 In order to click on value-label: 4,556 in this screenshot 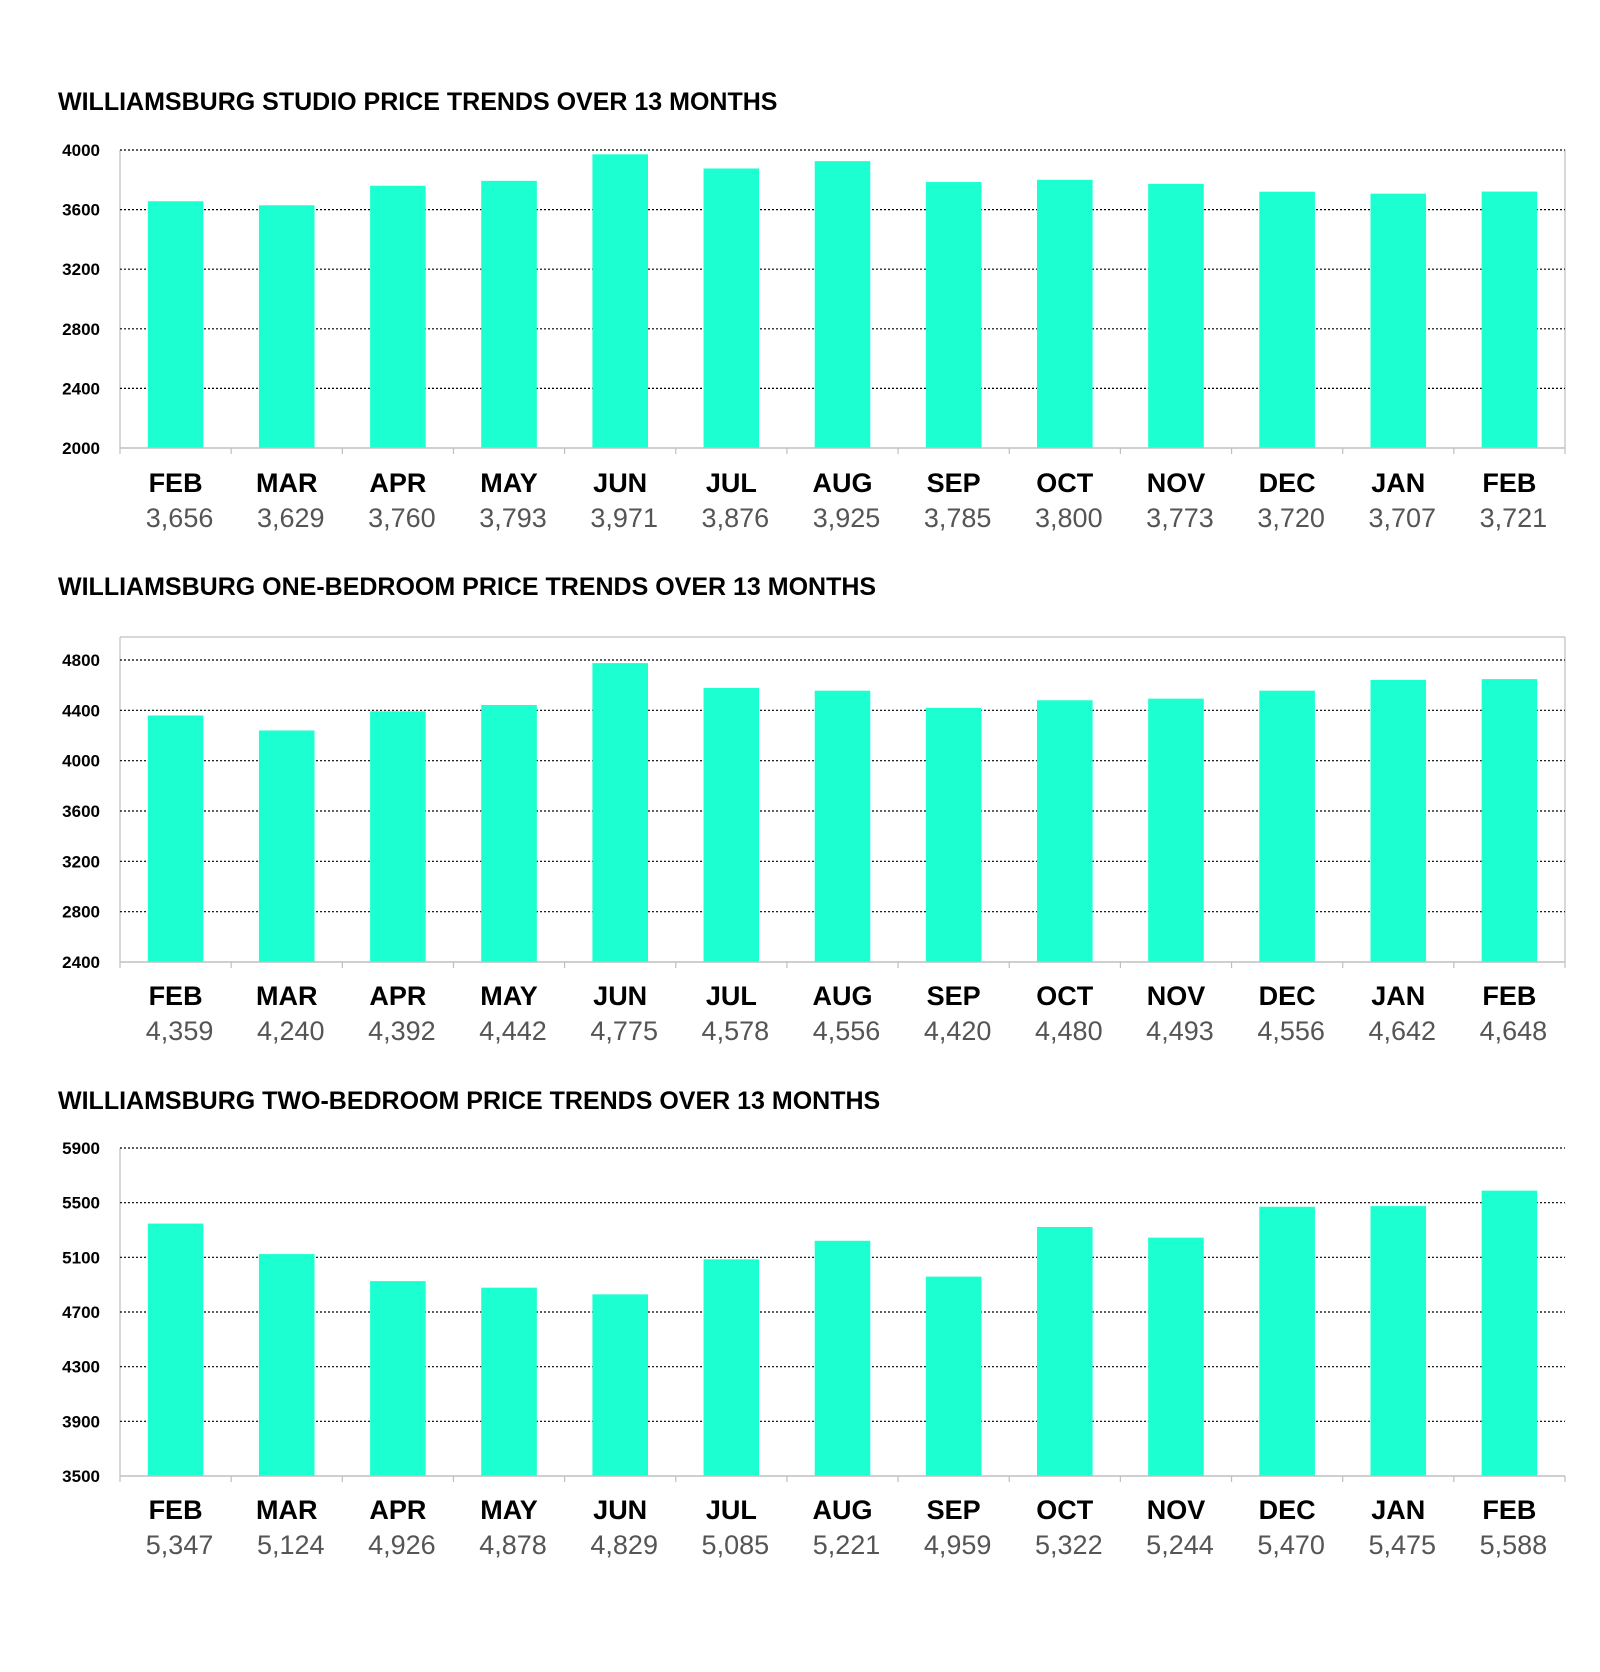, I will do `click(847, 1031)`.